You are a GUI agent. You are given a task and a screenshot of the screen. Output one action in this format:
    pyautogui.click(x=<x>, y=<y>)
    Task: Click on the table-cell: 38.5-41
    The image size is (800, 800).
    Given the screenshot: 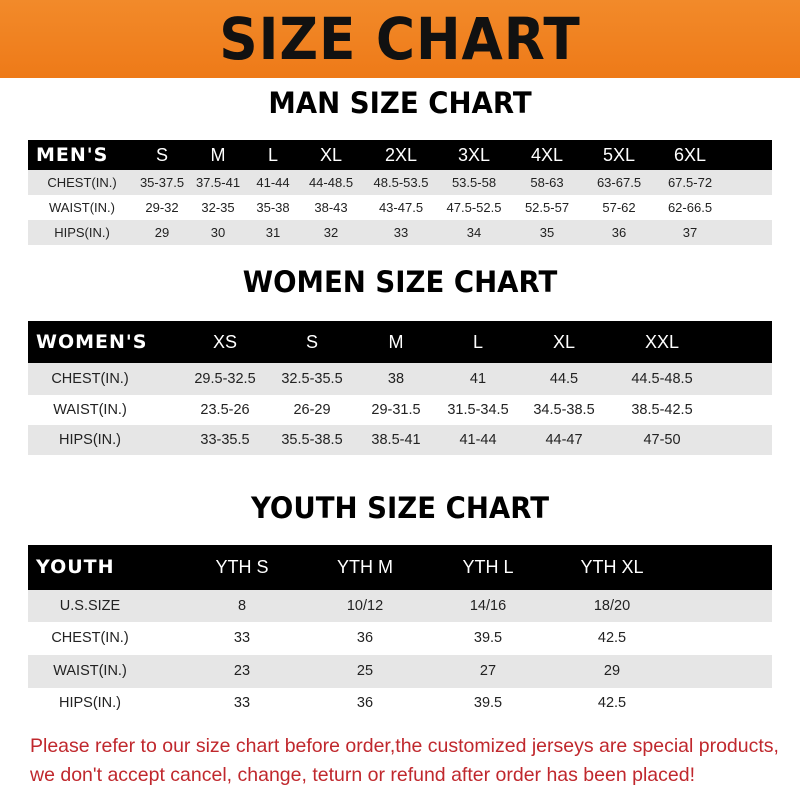 What is the action you would take?
    pyautogui.click(x=396, y=440)
    